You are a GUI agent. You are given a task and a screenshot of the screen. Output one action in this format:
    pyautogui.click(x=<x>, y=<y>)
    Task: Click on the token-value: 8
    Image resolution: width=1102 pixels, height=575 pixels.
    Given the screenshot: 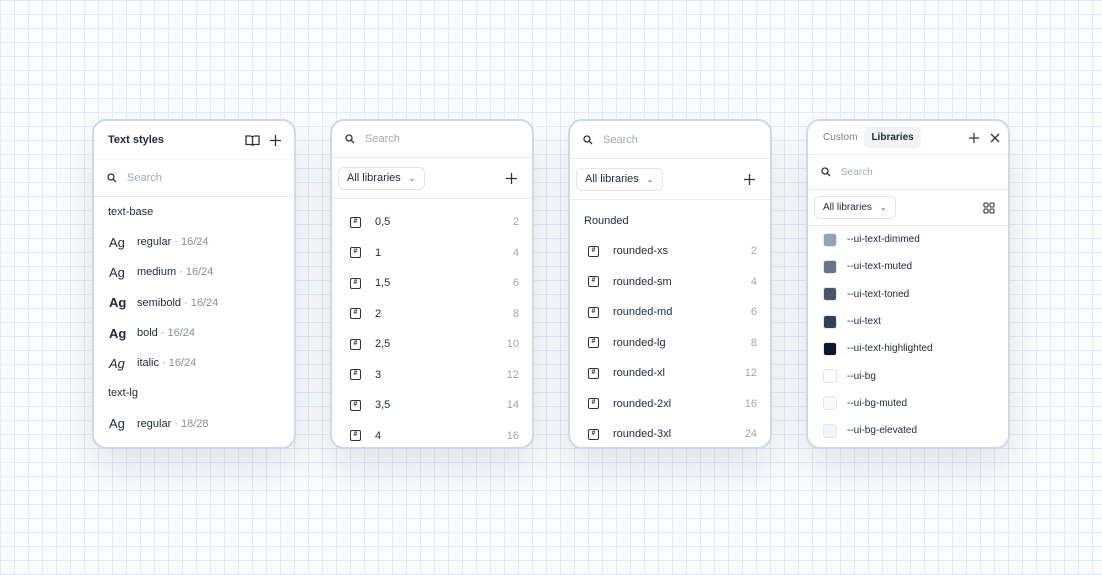 What is the action you would take?
    pyautogui.click(x=515, y=313)
    